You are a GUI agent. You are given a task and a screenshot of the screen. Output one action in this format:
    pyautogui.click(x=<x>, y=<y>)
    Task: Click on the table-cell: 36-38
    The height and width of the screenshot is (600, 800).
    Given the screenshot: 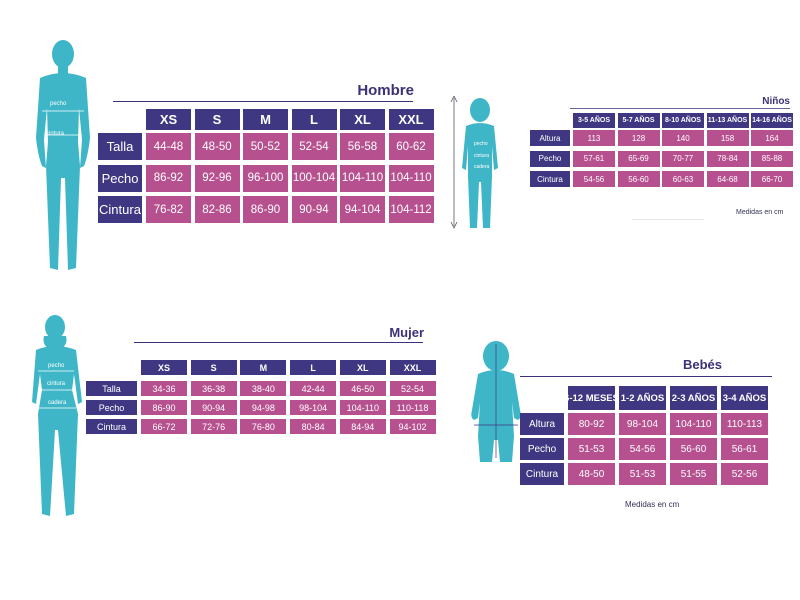 What is the action you would take?
    pyautogui.click(x=213, y=388)
    